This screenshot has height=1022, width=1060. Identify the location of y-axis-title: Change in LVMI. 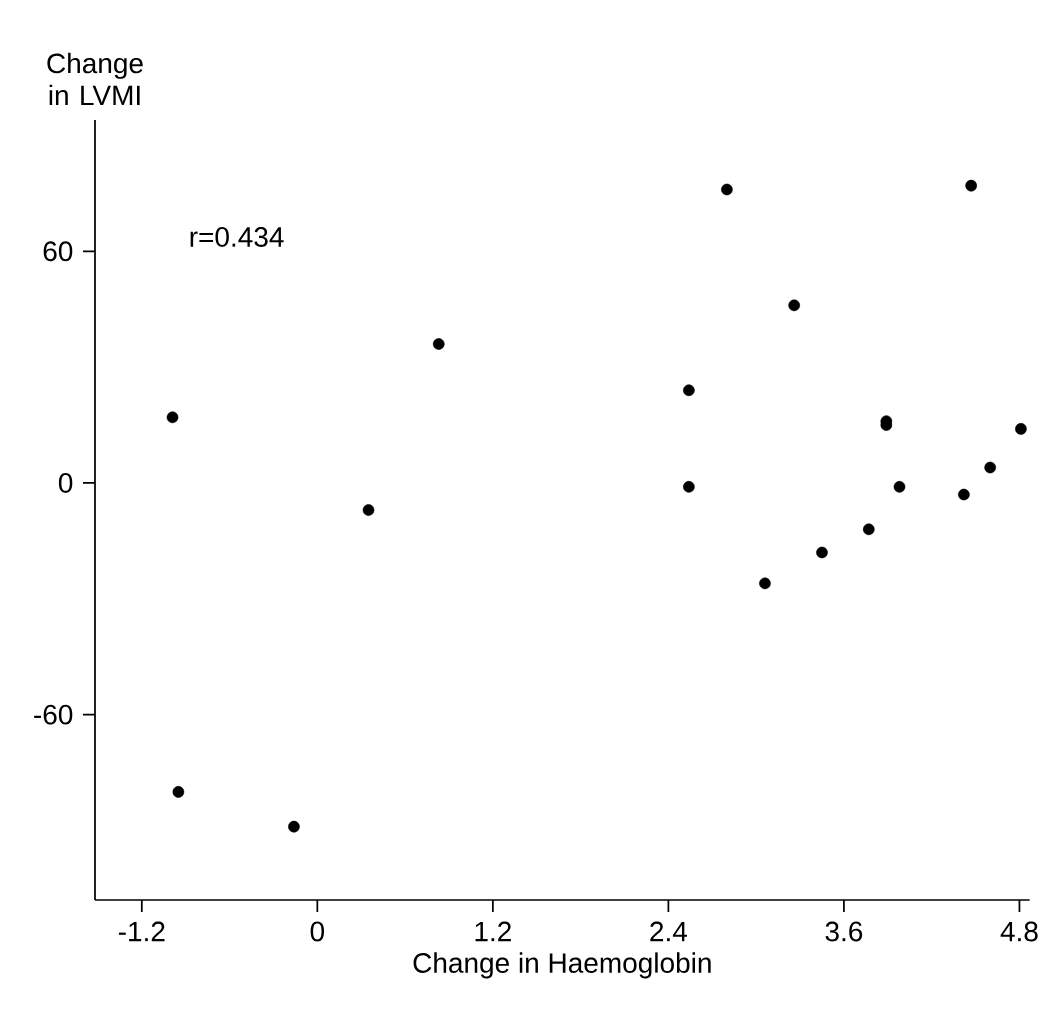
(95, 79).